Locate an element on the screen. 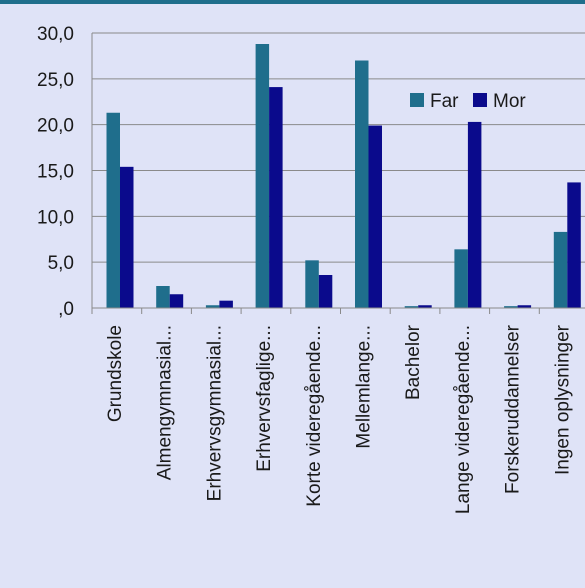  y-tick-label: 15,0 is located at coordinates (55, 172).